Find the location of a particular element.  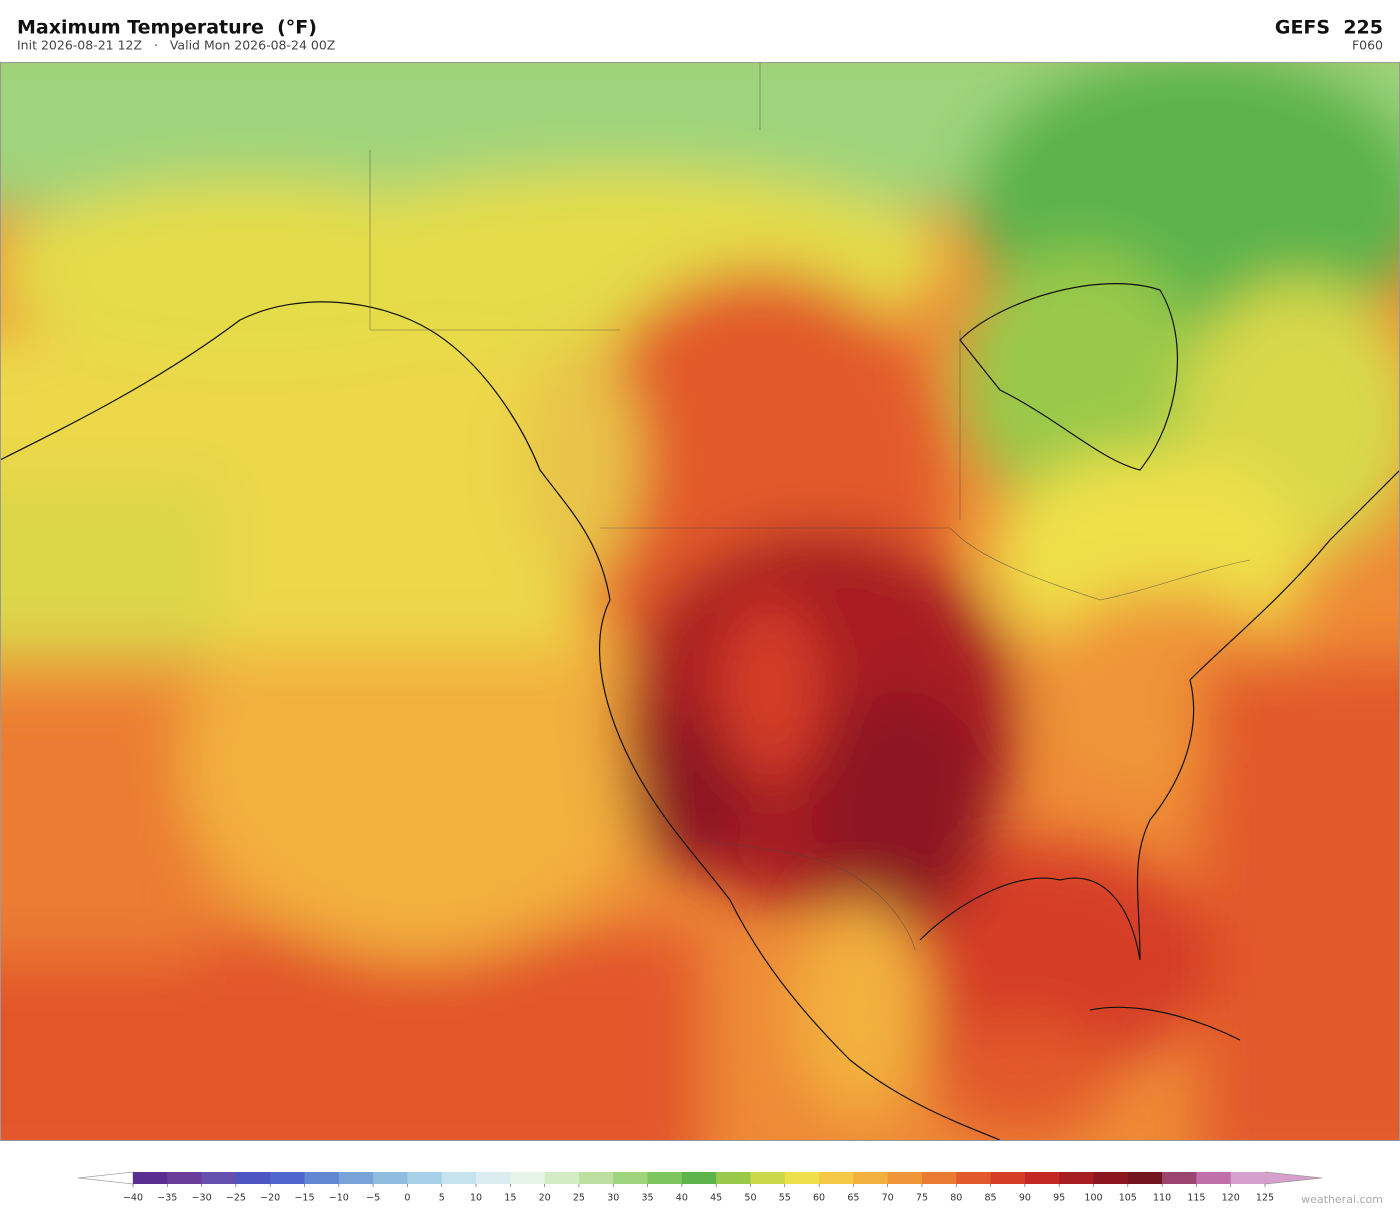

colorbar-tick-label: 110 is located at coordinates (1162, 1198).